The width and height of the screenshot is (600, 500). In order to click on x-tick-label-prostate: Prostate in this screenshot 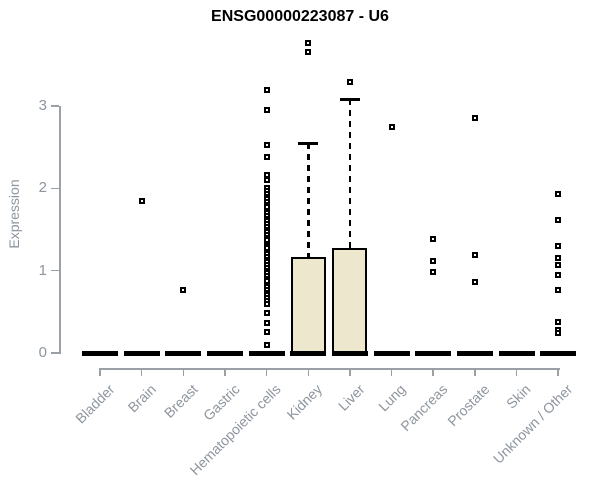, I will do `click(468, 405)`.